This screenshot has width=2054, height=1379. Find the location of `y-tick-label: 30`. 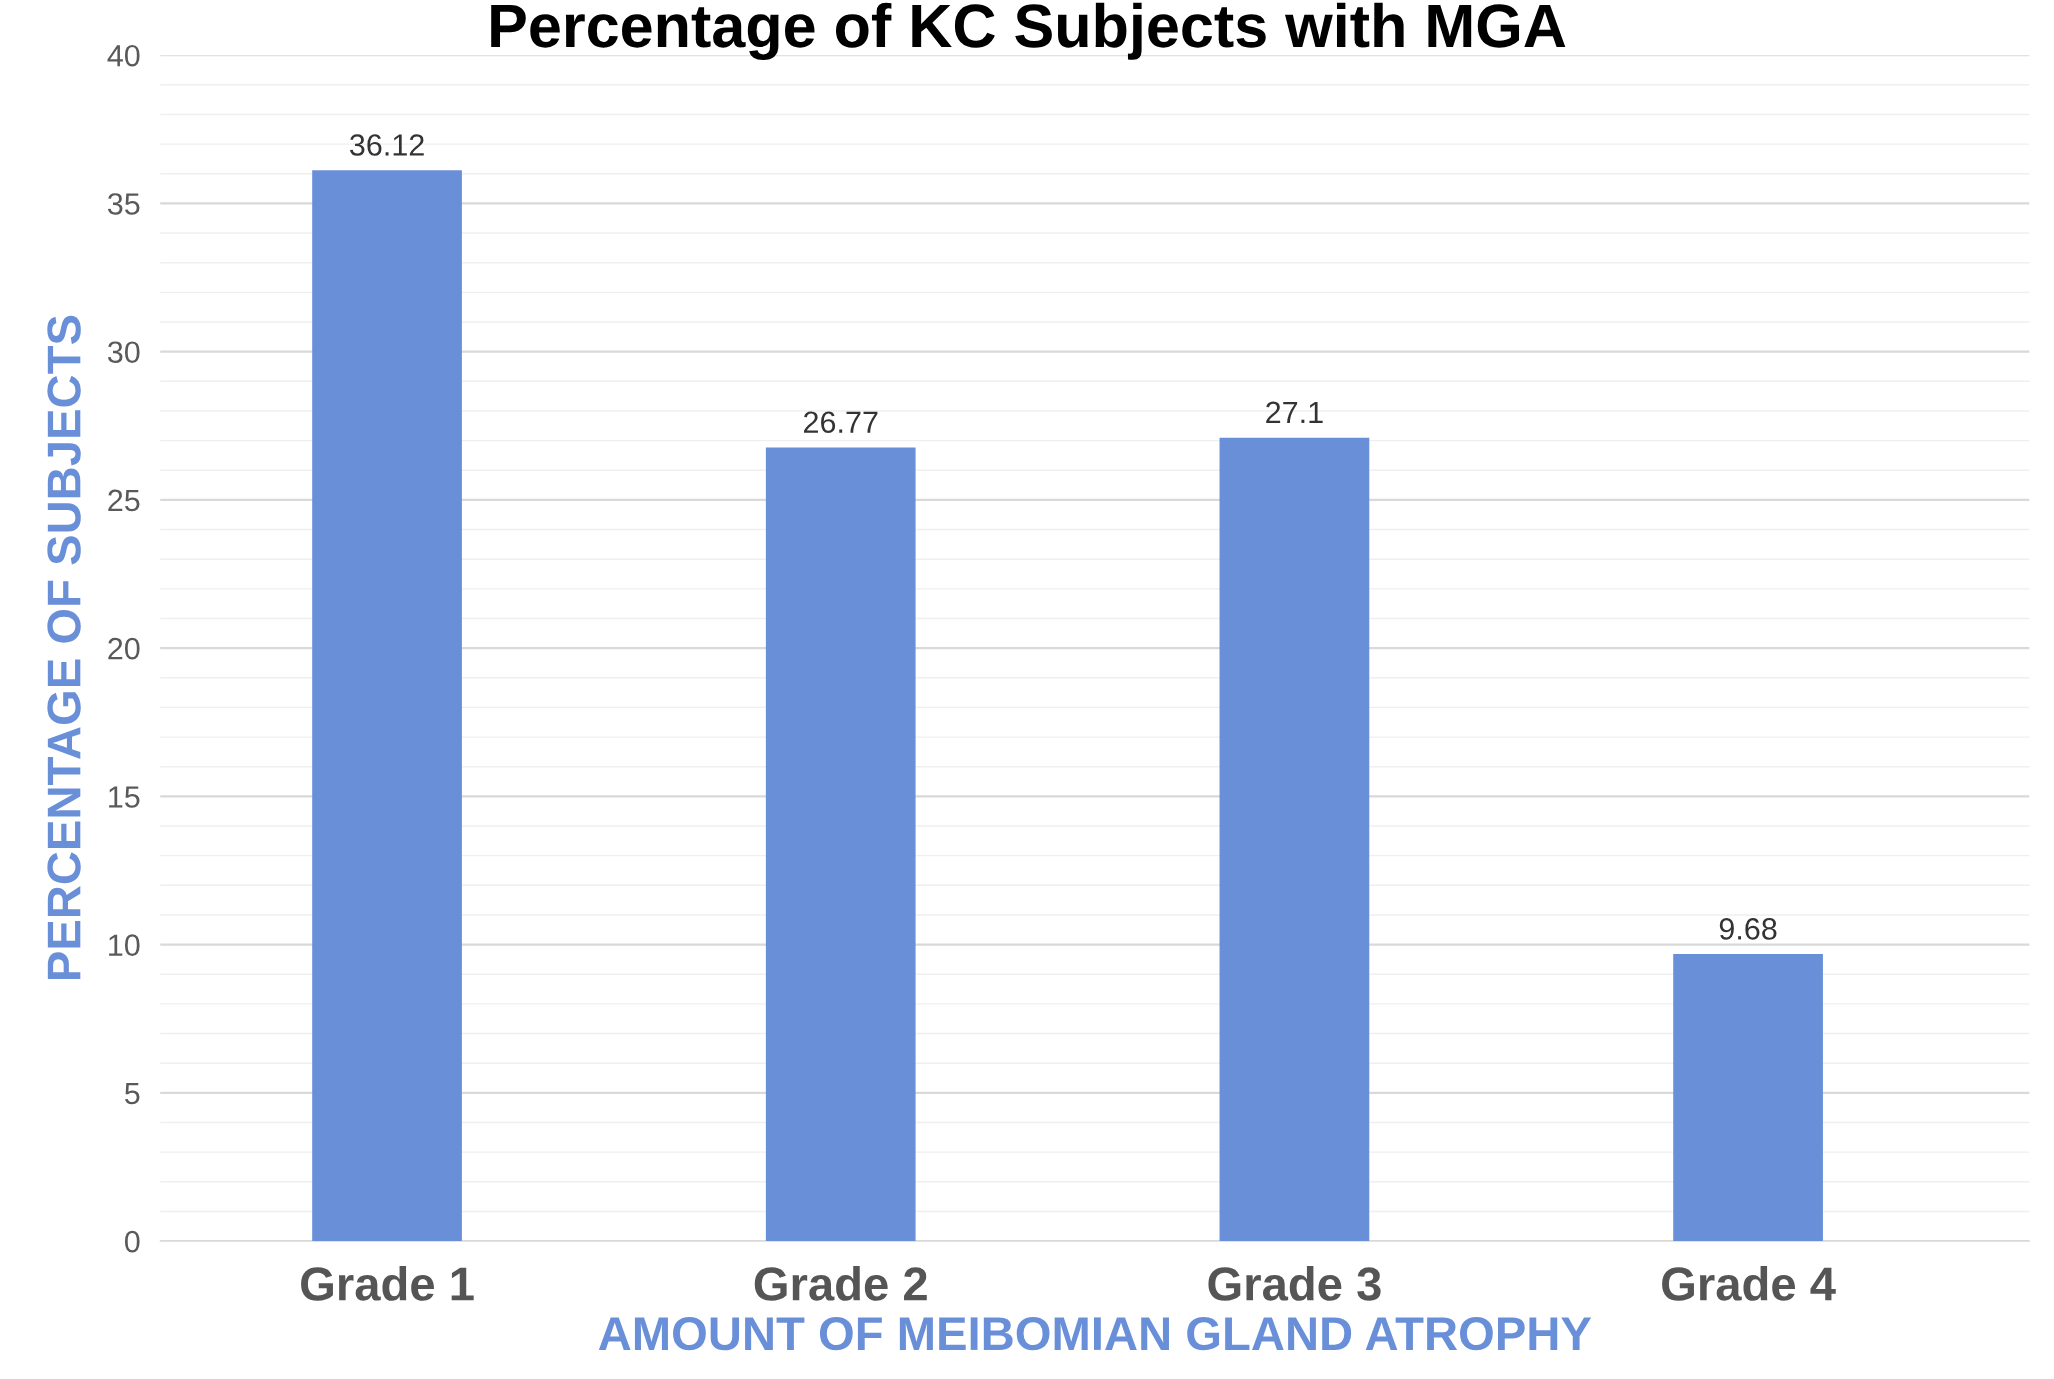

y-tick-label: 30 is located at coordinates (123, 352).